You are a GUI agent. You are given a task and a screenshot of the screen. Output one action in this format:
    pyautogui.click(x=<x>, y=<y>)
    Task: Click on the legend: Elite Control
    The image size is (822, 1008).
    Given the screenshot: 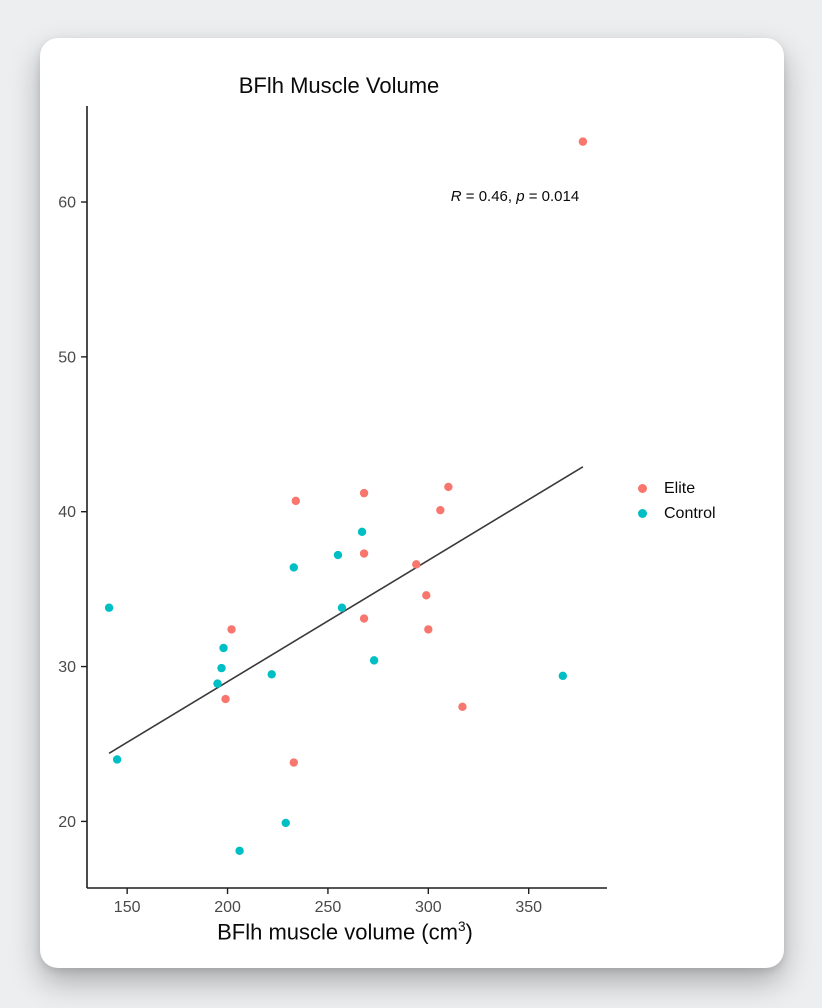 What is the action you would take?
    pyautogui.click(x=677, y=501)
    